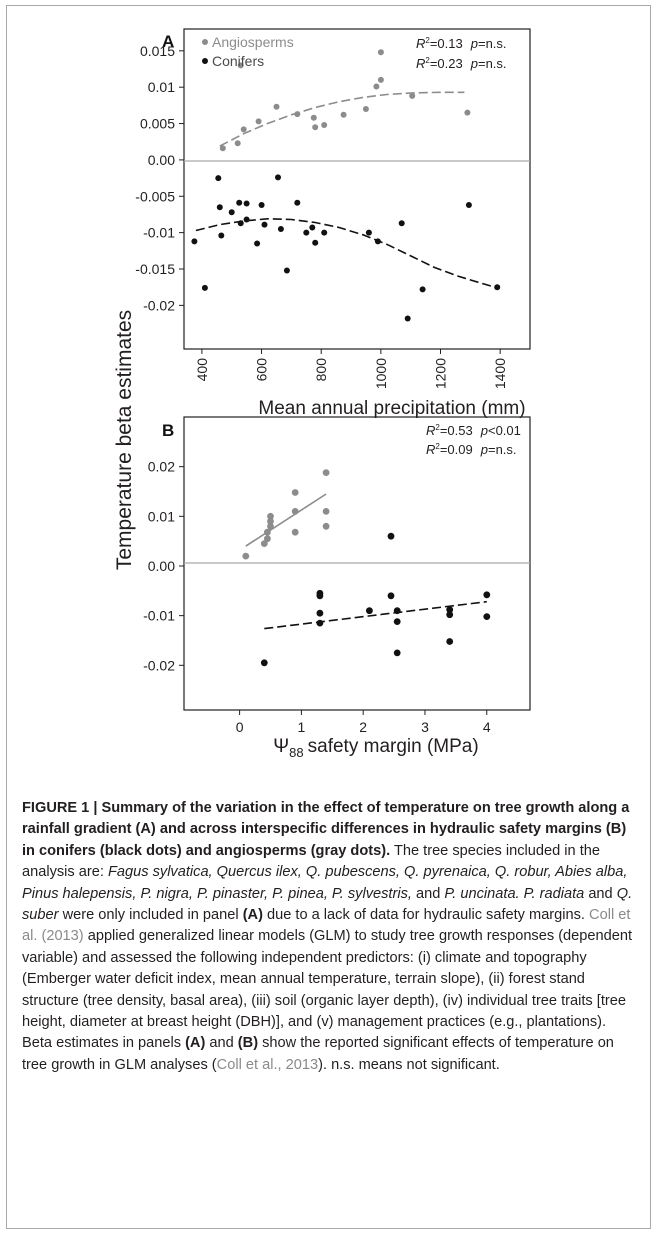 The image size is (657, 1234). I want to click on legend-conifers-marker, so click(205, 61).